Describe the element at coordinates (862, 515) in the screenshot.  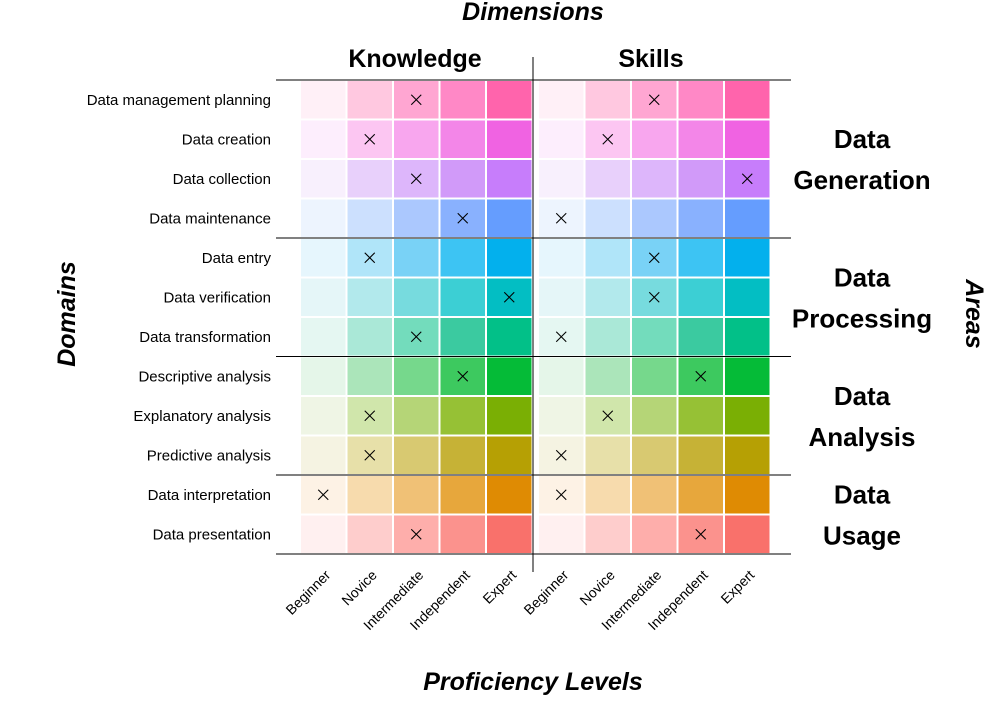
I see `area-label-data-usage: Data Usage` at that location.